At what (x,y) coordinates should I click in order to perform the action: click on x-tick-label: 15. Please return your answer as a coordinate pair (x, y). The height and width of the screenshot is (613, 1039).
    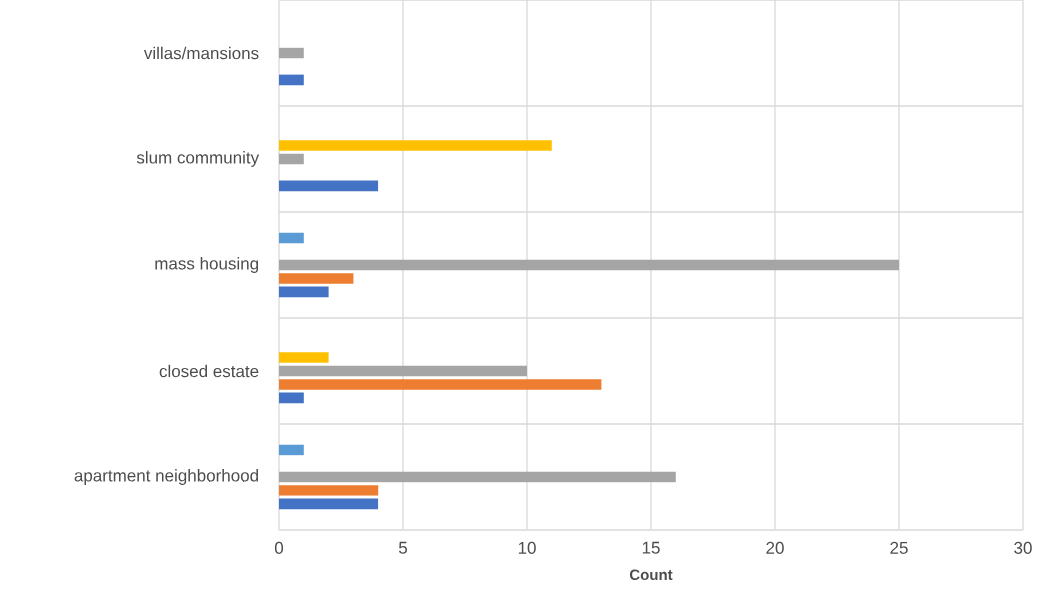
    Looking at the image, I should click on (651, 547).